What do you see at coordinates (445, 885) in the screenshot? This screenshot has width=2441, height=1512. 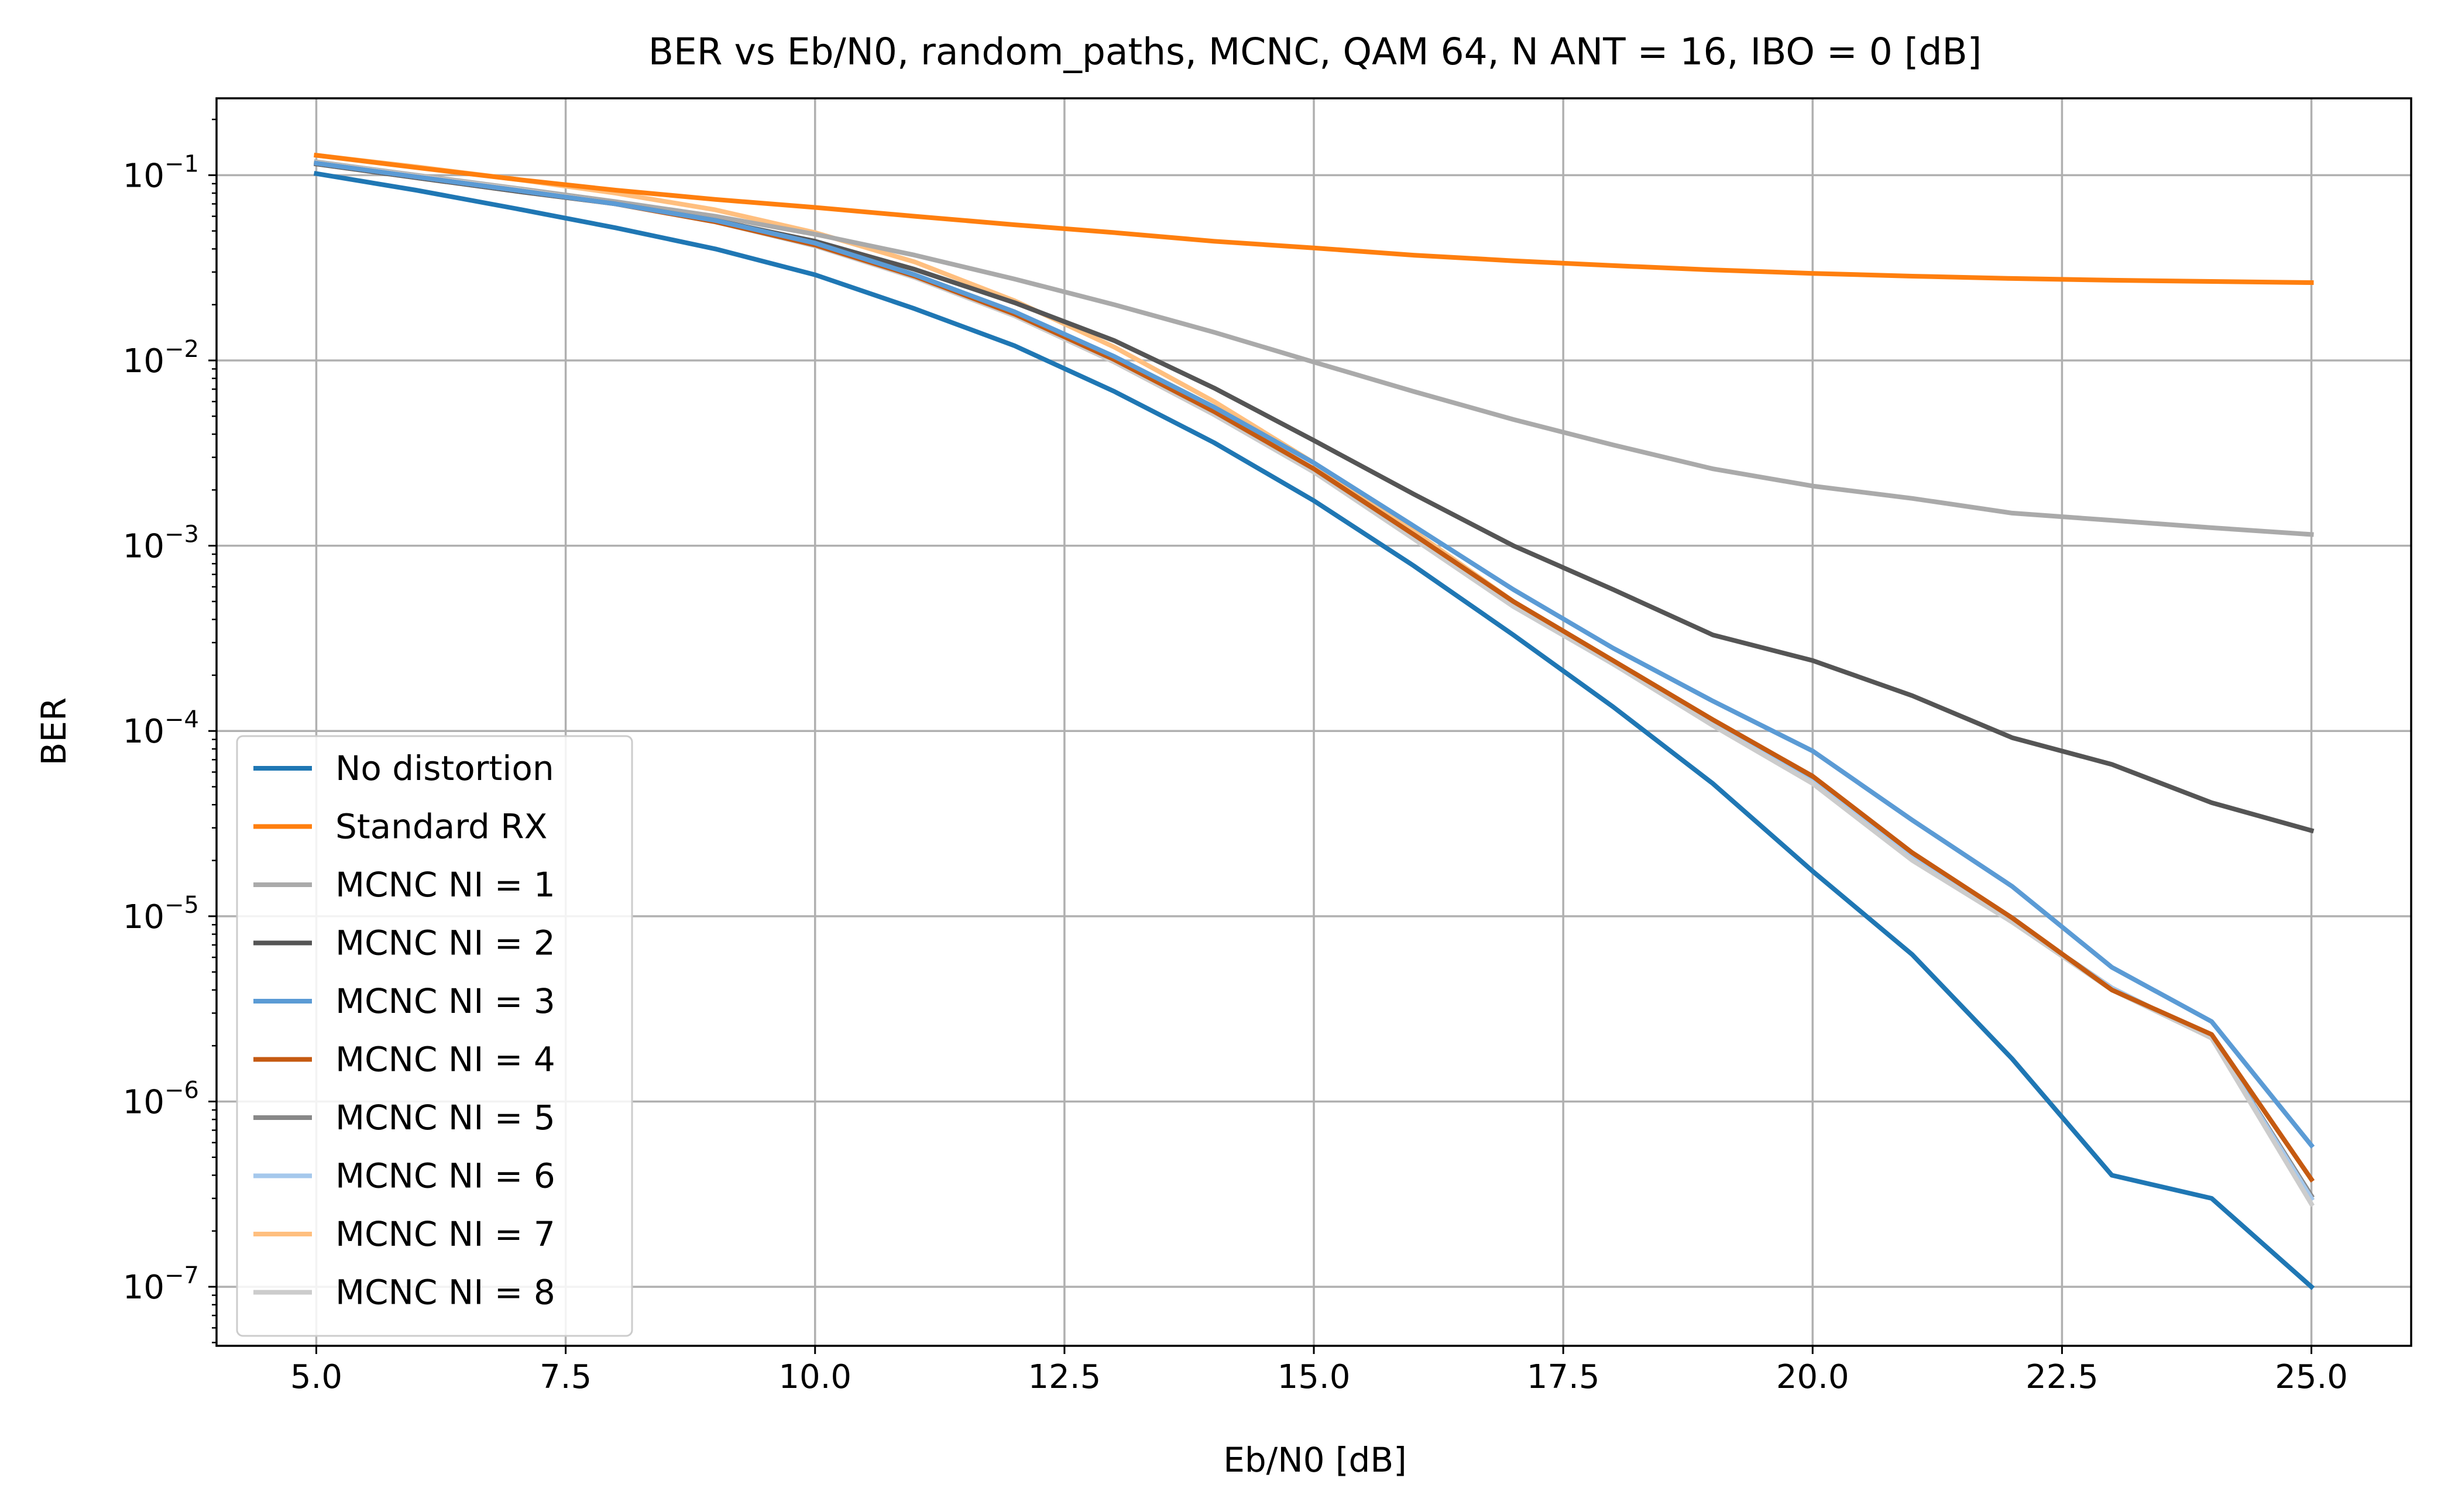 I see `legend-label: MCNC NI = 1` at bounding box center [445, 885].